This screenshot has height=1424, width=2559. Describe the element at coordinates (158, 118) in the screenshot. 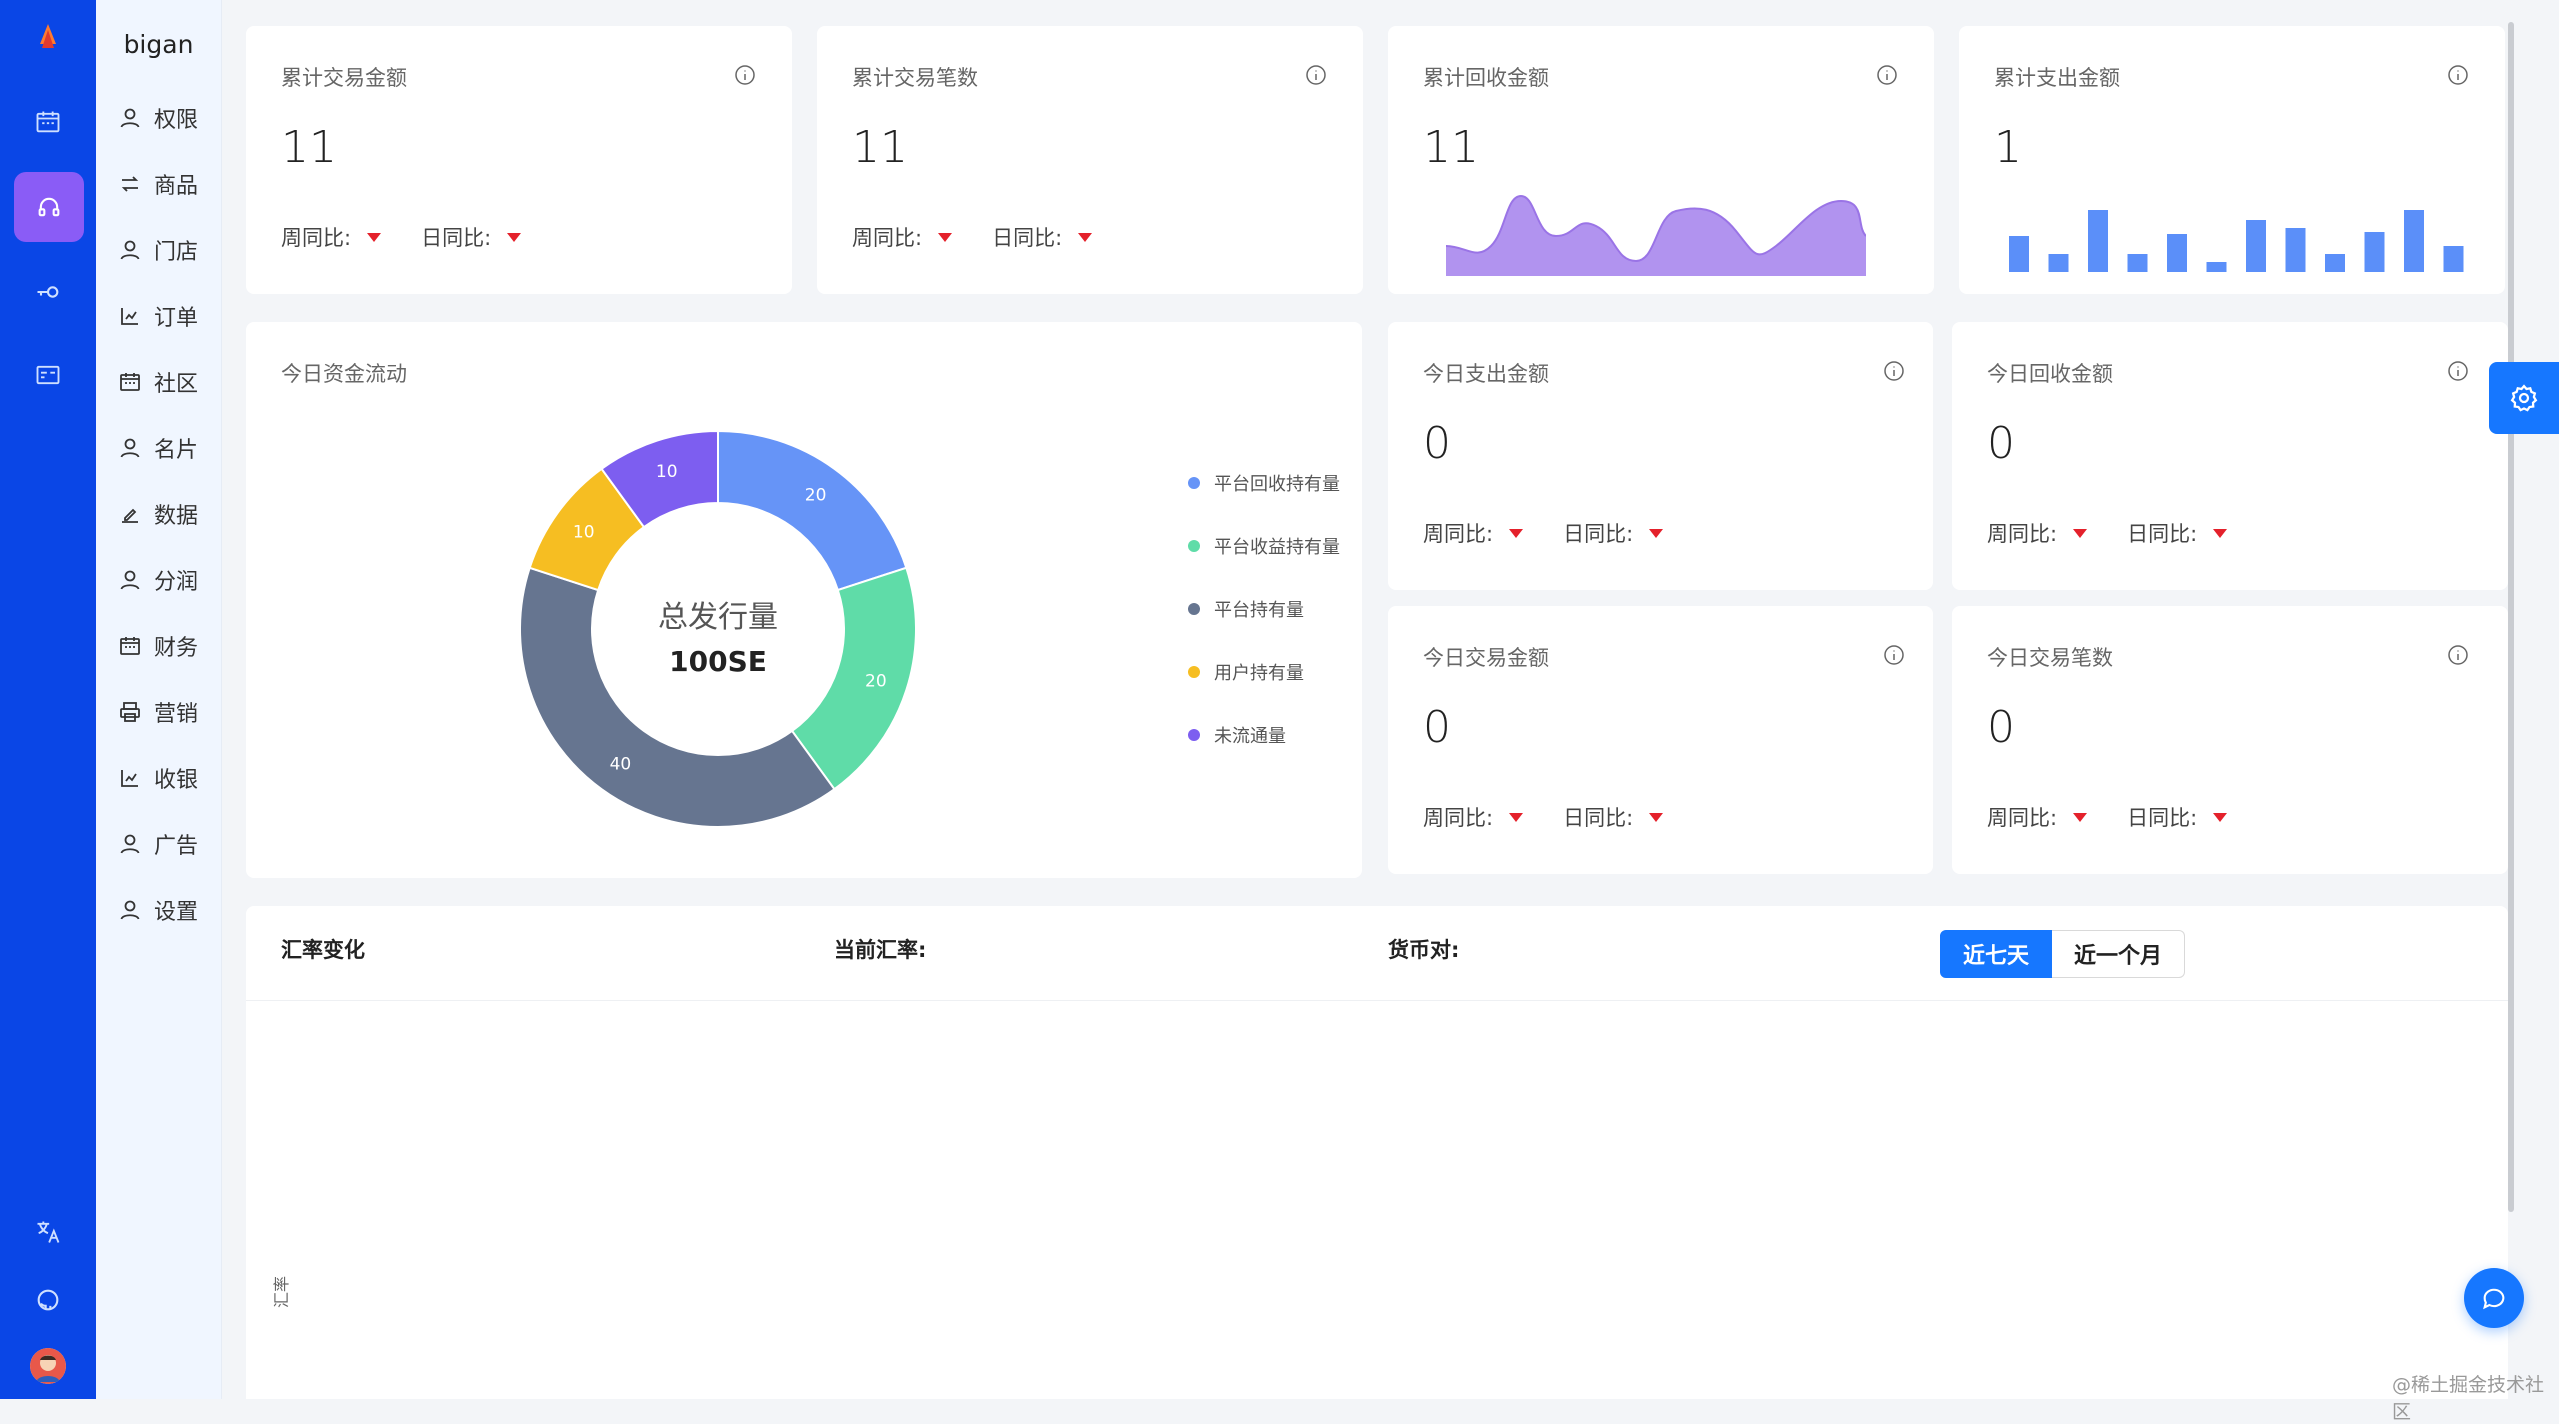

I see `menu-item: 权限` at that location.